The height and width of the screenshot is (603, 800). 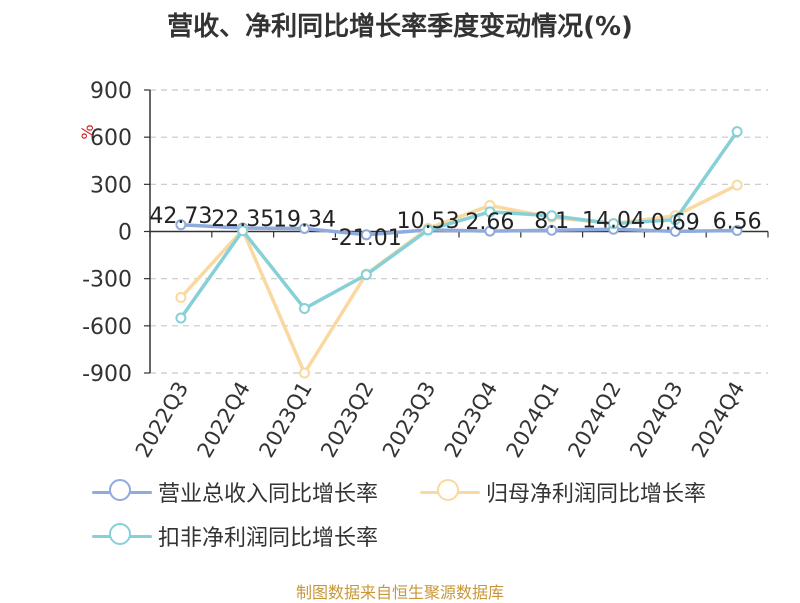 I want to click on data-label: 14.04, so click(x=613, y=220).